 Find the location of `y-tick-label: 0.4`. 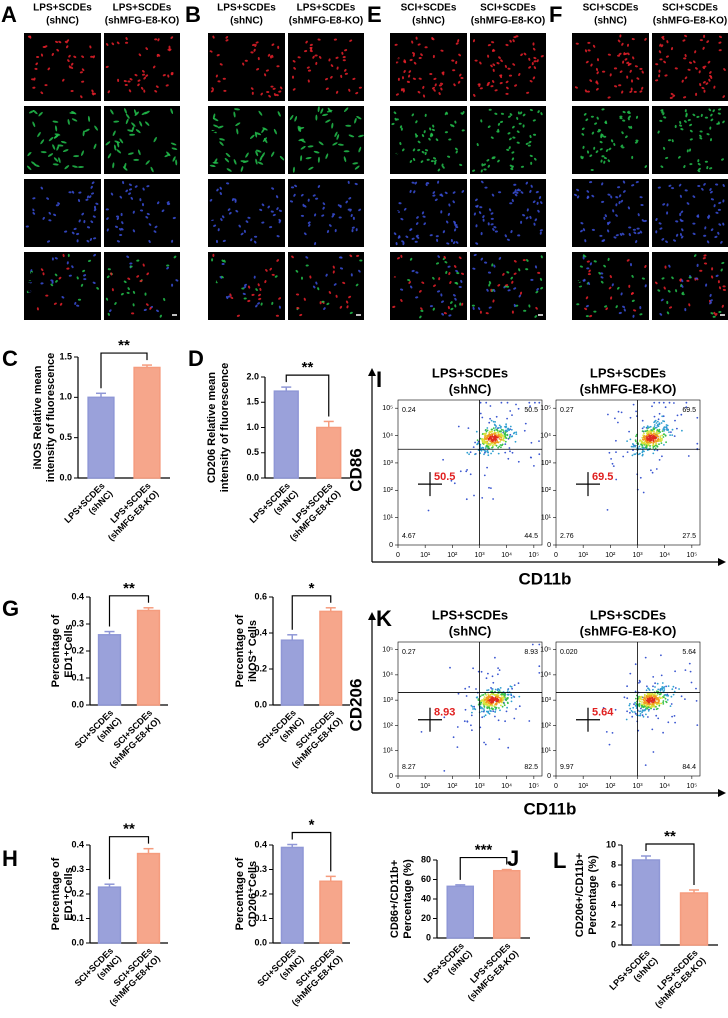

y-tick-label: 0.4 is located at coordinates (77, 596).